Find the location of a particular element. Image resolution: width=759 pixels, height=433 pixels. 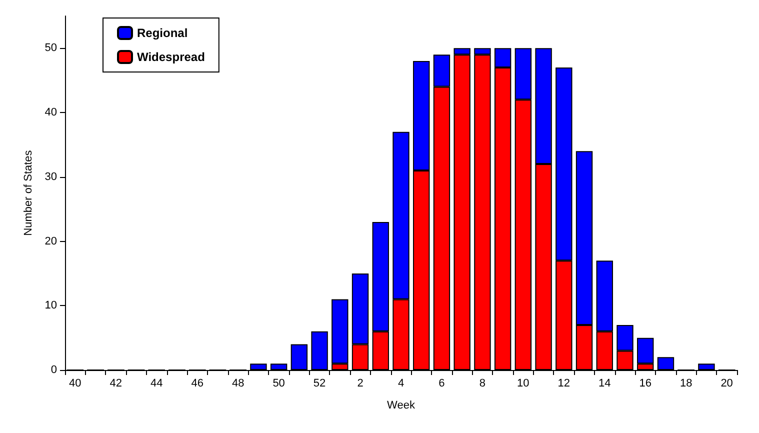

x-tick-label: 18 is located at coordinates (686, 384).